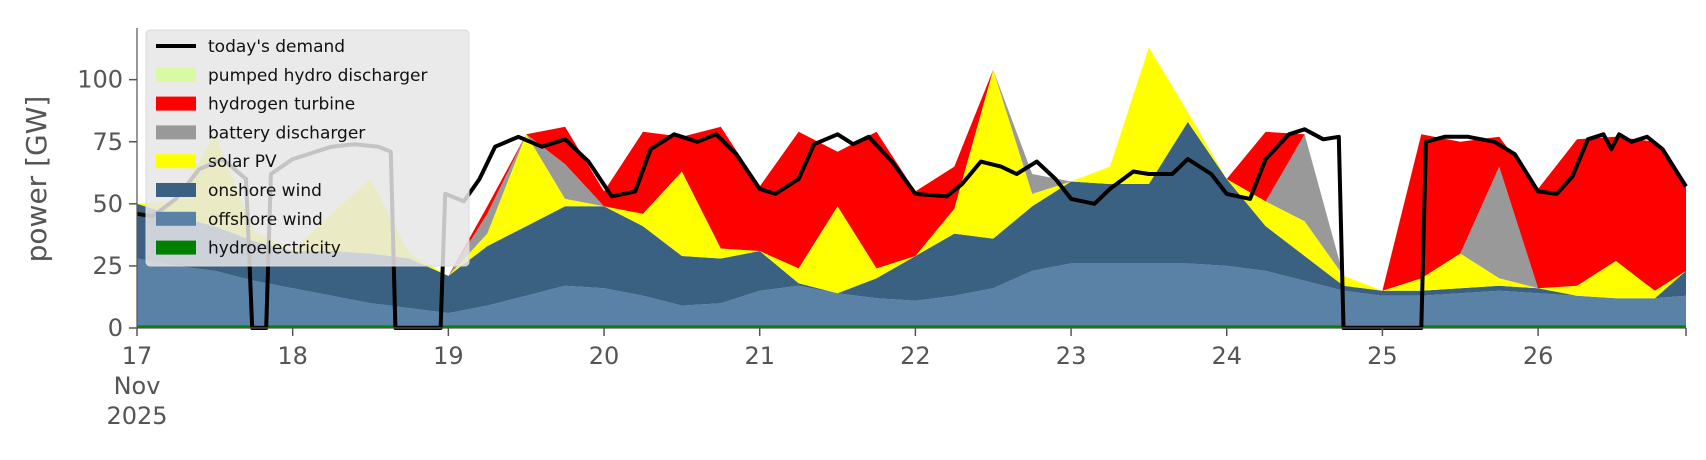 This screenshot has height=460, width=1706. I want to click on x-tick-sublabel: 2025, so click(136, 416).